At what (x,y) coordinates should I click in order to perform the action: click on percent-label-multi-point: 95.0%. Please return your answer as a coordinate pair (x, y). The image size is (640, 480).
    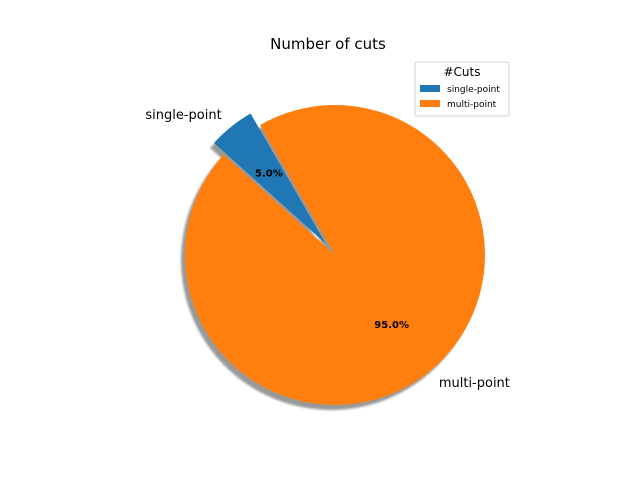
    Looking at the image, I should click on (391, 325).